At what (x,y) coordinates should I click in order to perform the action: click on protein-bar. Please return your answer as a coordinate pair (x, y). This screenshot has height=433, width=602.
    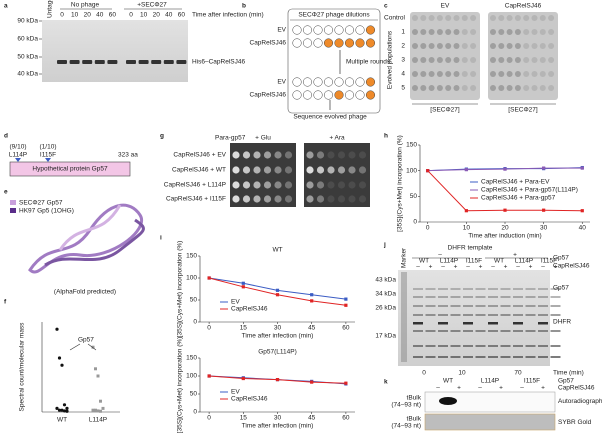
    Looking at the image, I should click on (70, 169).